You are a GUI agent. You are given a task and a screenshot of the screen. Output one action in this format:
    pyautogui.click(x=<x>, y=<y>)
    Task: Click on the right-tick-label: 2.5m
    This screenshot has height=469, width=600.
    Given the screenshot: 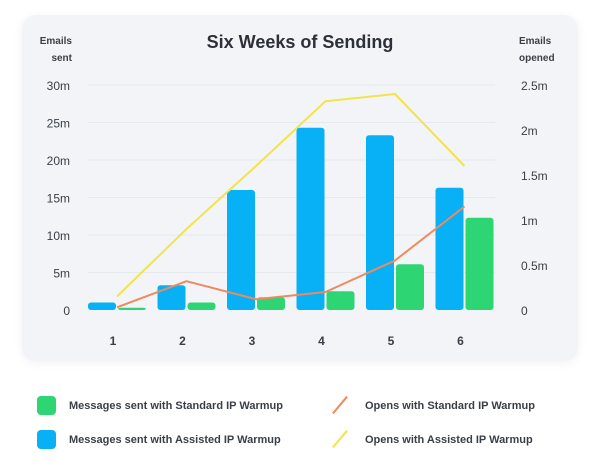 What is the action you would take?
    pyautogui.click(x=534, y=86)
    